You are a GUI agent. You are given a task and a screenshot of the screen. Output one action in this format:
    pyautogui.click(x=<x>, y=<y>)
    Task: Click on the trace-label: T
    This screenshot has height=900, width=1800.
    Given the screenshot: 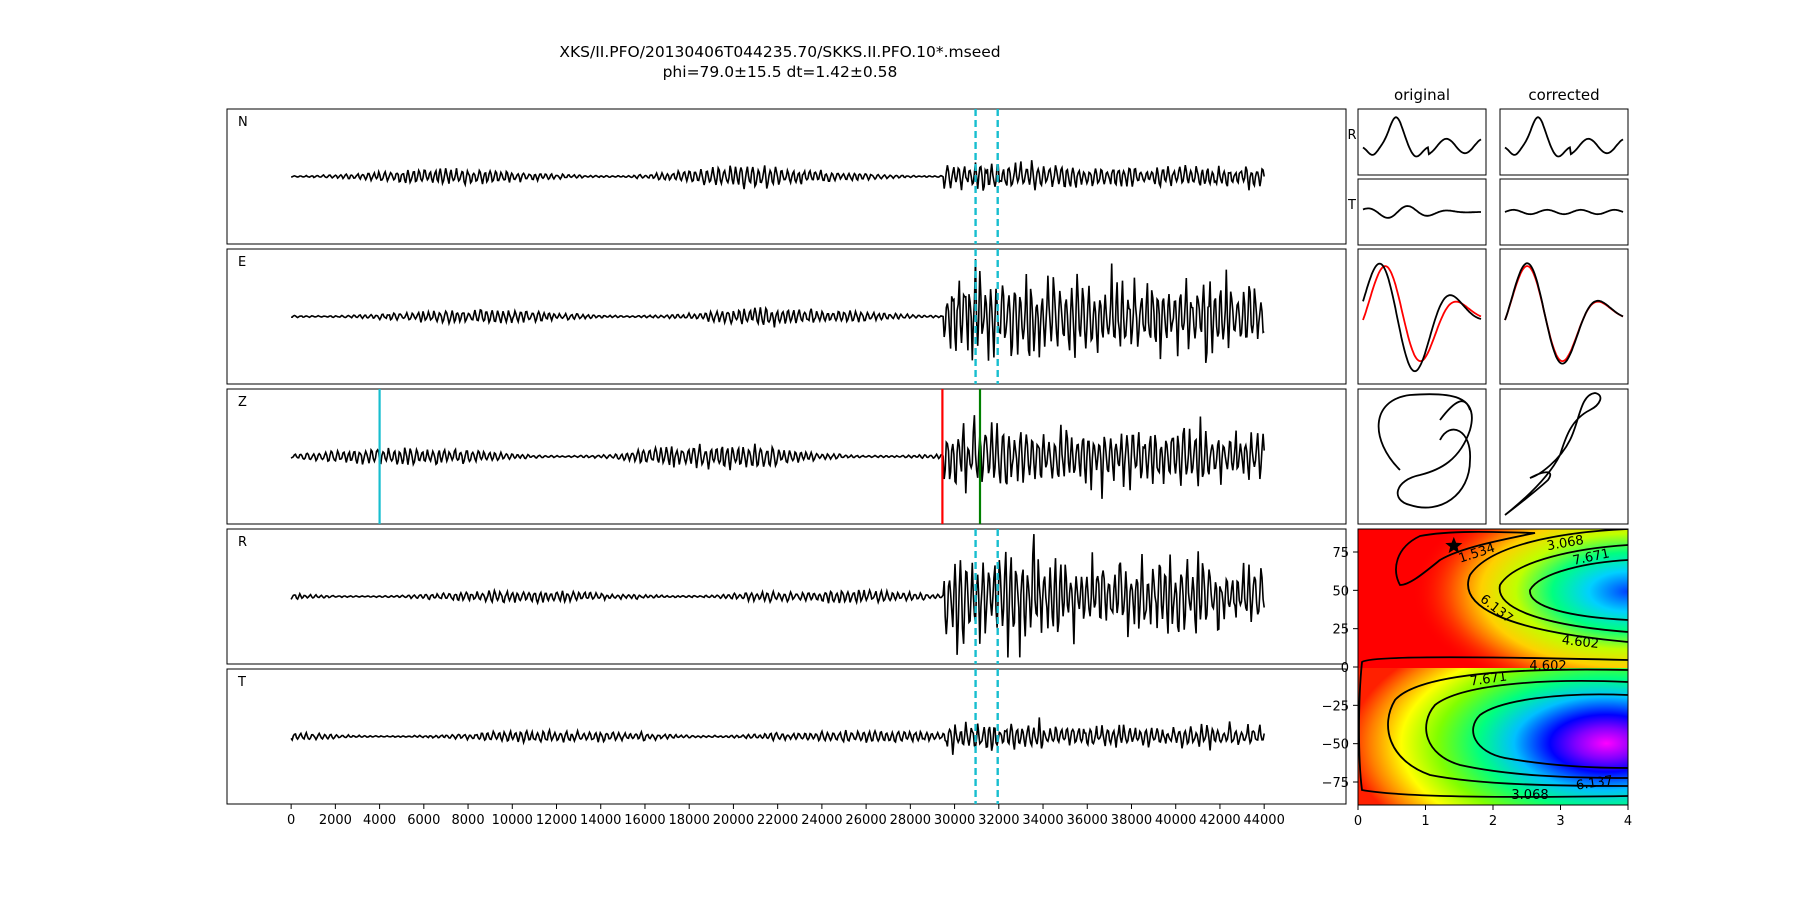 What is the action you would take?
    pyautogui.click(x=241, y=682)
    